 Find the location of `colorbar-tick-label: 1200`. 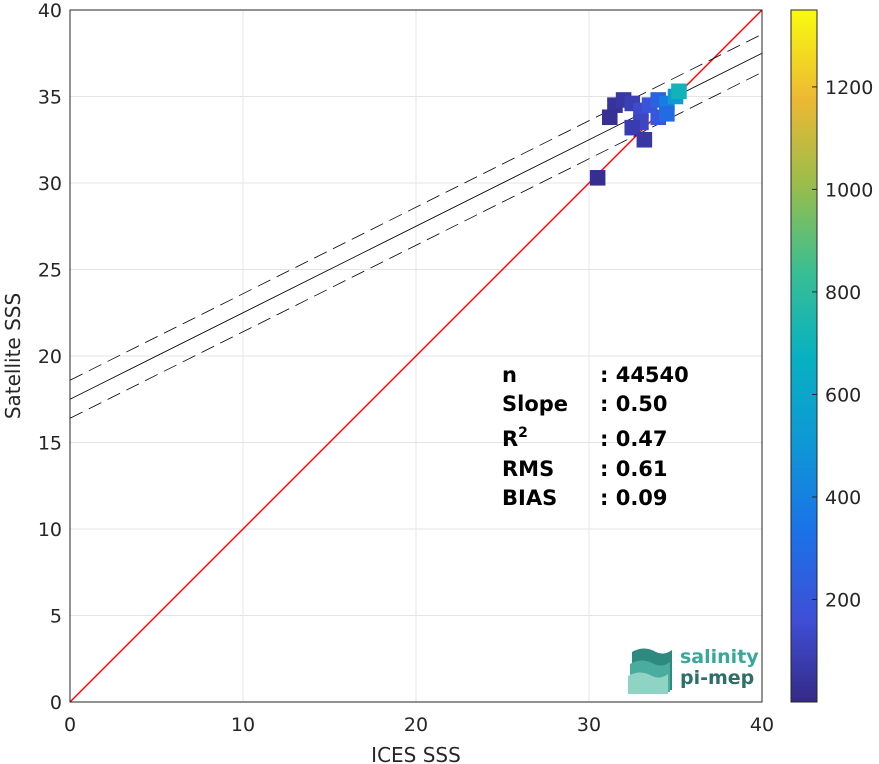

colorbar-tick-label: 1200 is located at coordinates (849, 88).